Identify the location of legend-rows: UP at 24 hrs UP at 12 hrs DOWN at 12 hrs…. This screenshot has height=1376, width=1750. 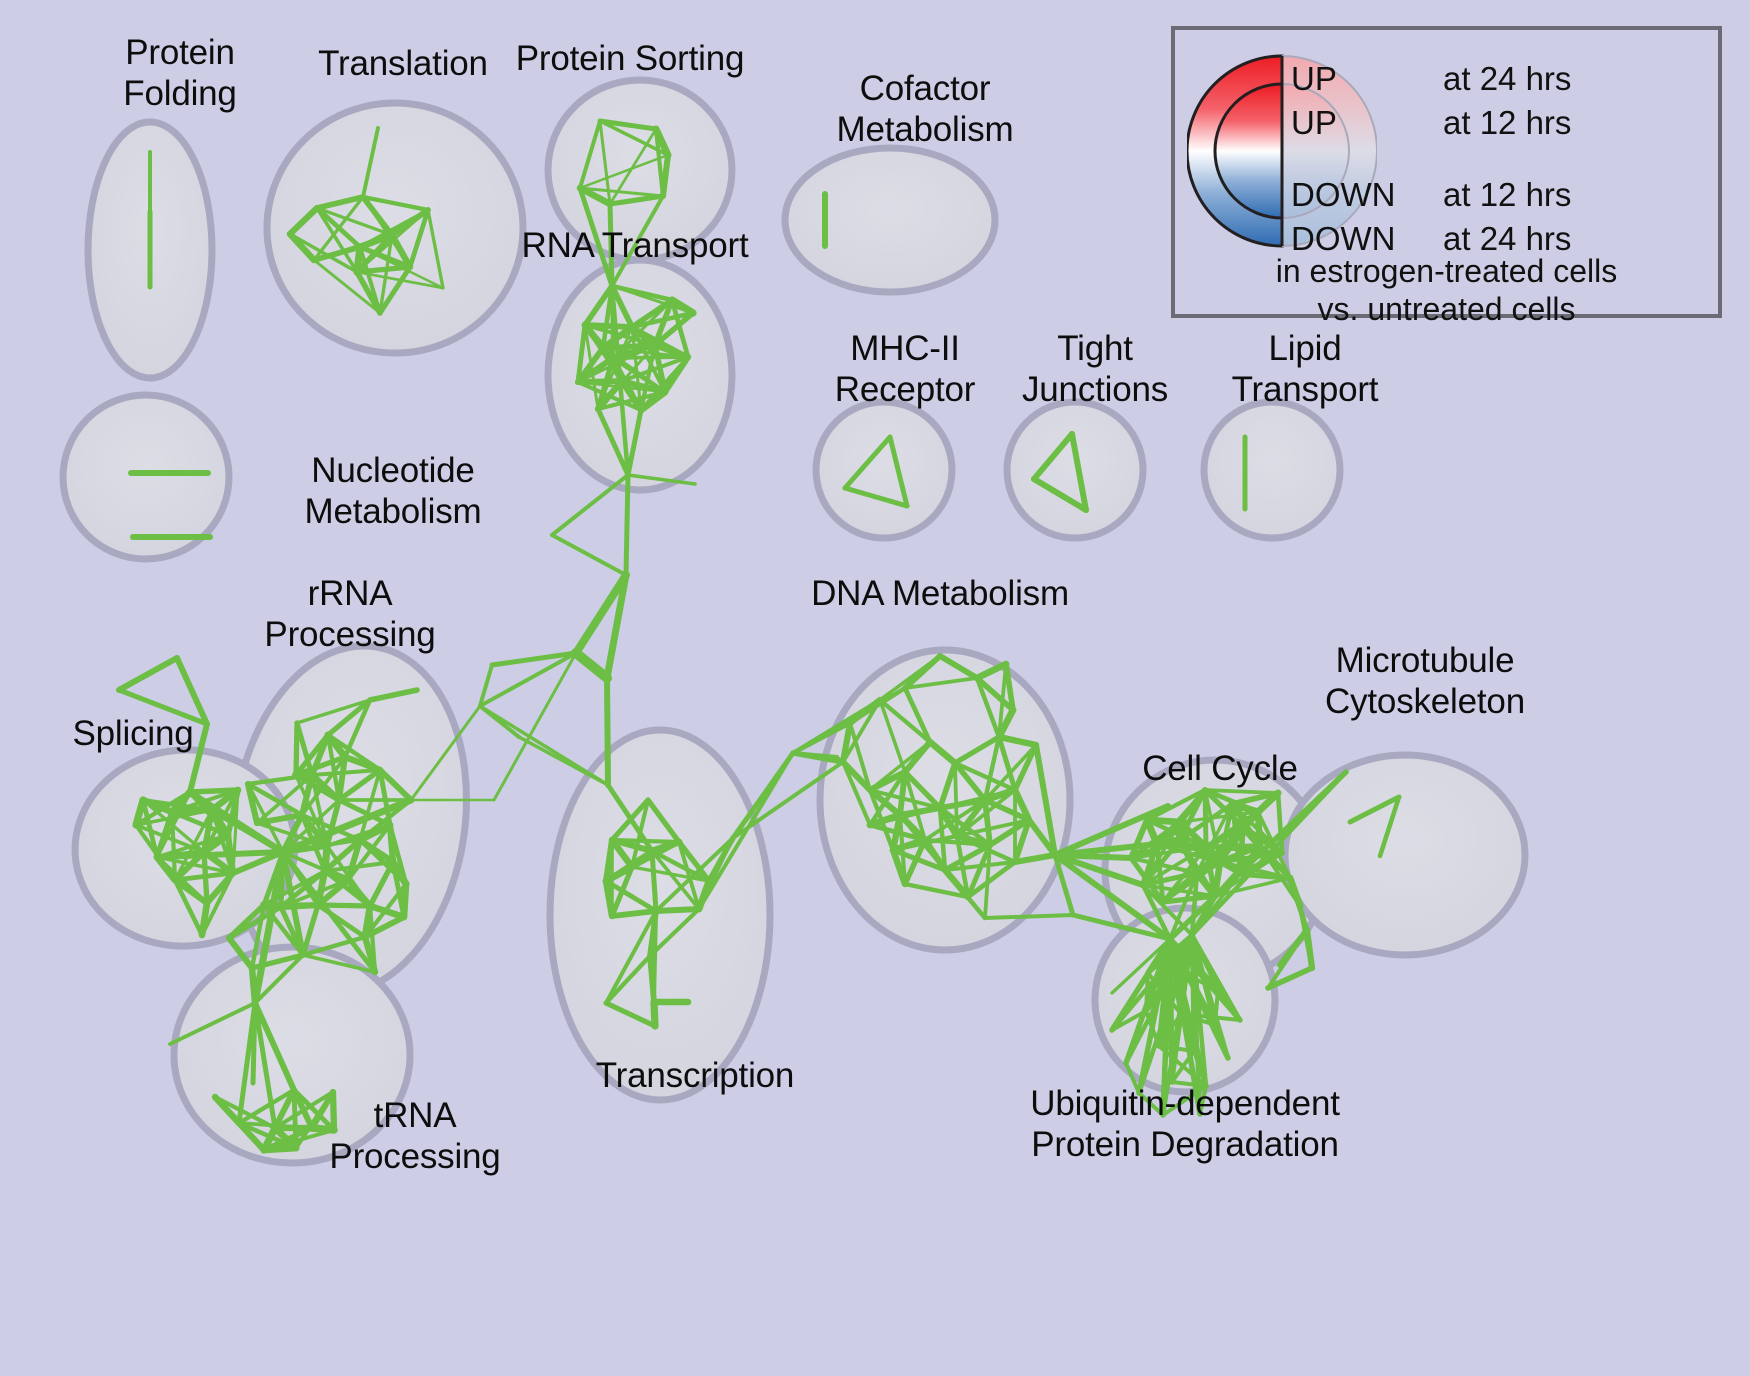
(1506, 155).